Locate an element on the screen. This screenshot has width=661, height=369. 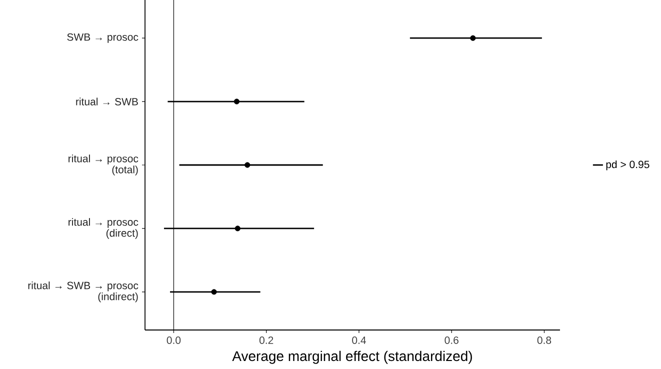
x-axis-title: Average marginal effect (standardized) is located at coordinates (352, 357).